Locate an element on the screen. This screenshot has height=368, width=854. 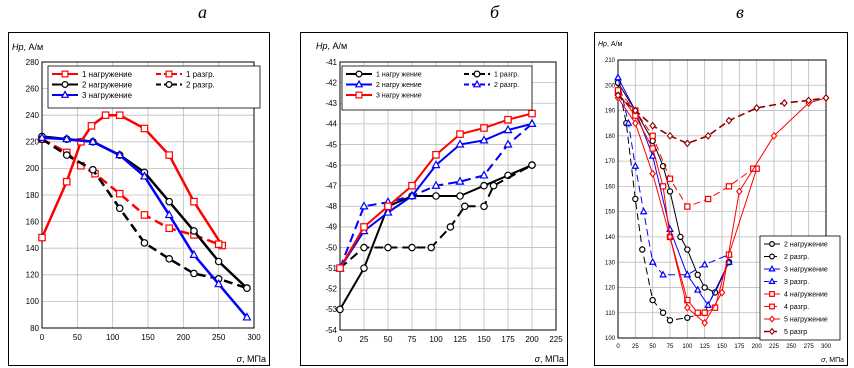
y-tick-label: -53 is located at coordinates (331, 309).